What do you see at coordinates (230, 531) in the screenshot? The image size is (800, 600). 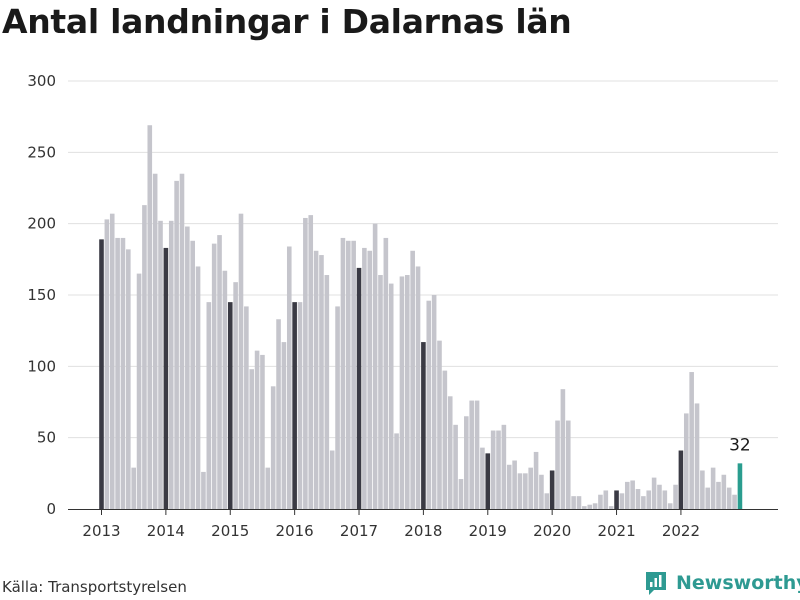 I see `x-tick-label: 2015` at bounding box center [230, 531].